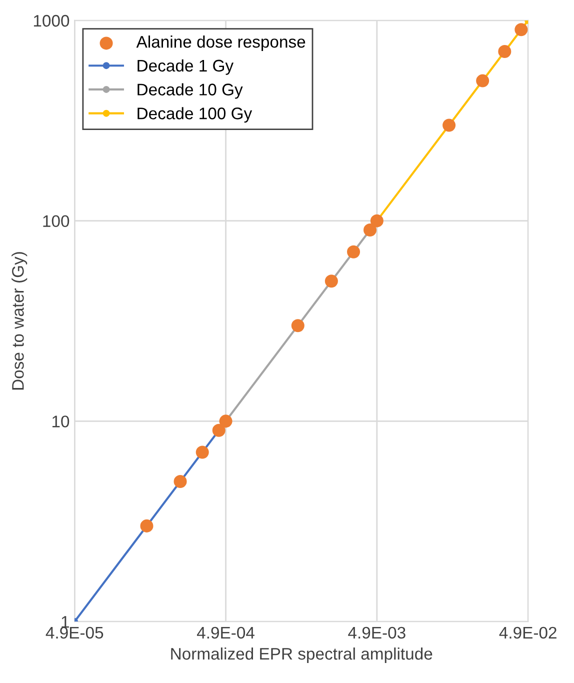  What do you see at coordinates (20, 321) in the screenshot?
I see `y-axis-title: Dose to water (Gy)` at bounding box center [20, 321].